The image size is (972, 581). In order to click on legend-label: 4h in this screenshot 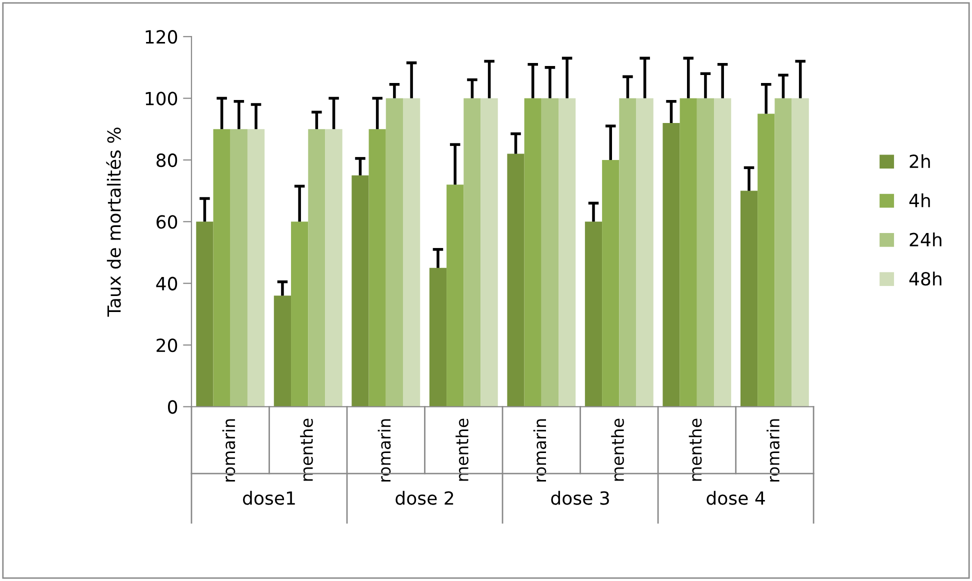, I will do `click(919, 200)`.